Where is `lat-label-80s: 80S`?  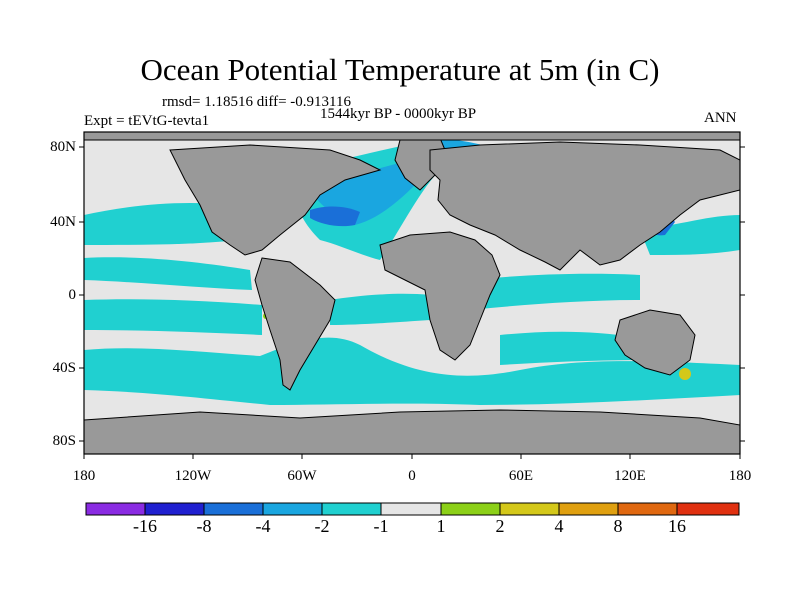
lat-label-80s: 80S is located at coordinates (64, 441).